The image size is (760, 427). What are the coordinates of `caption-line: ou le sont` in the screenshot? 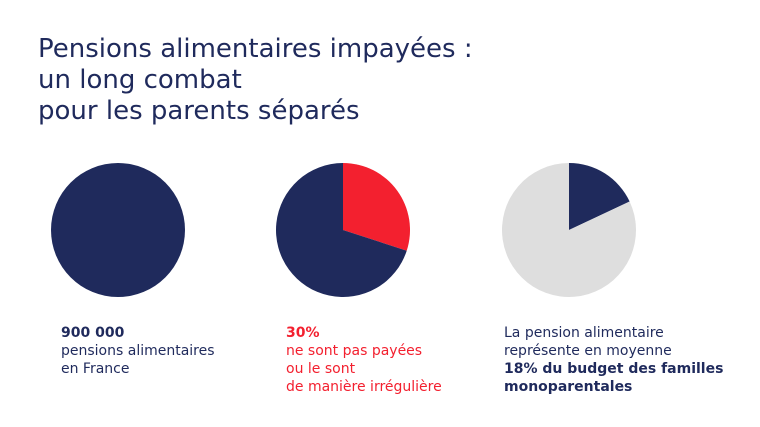 It's located at (321, 369).